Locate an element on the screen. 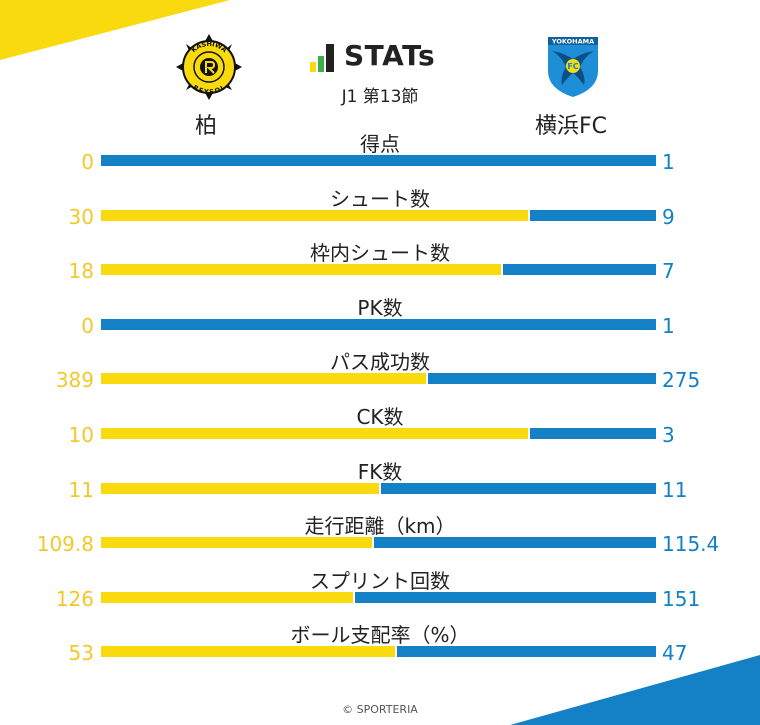  home-value: 109.8 is located at coordinates (65, 544).